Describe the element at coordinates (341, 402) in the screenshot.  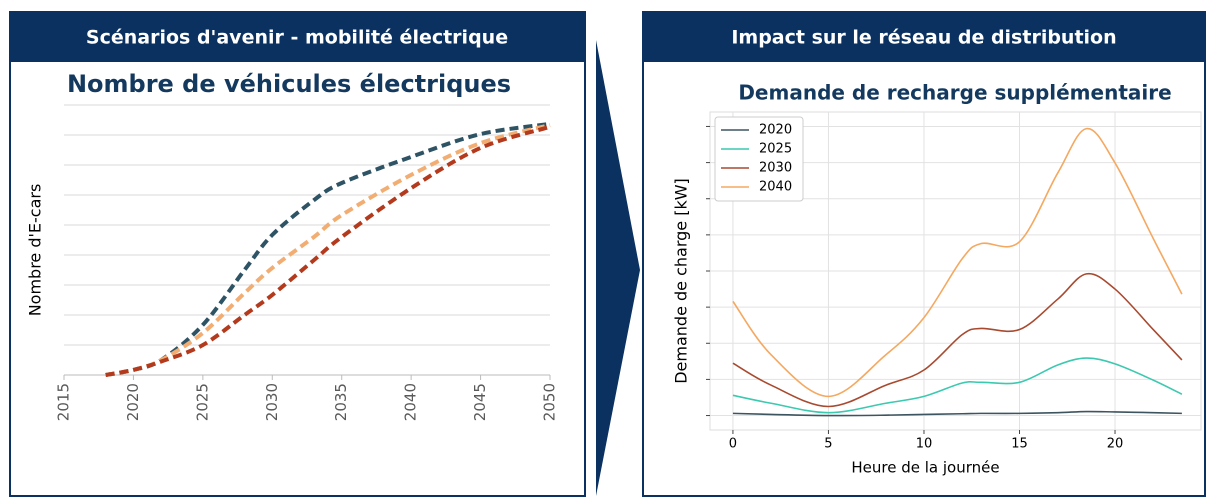
I see `x-tick-label: 2035` at that location.